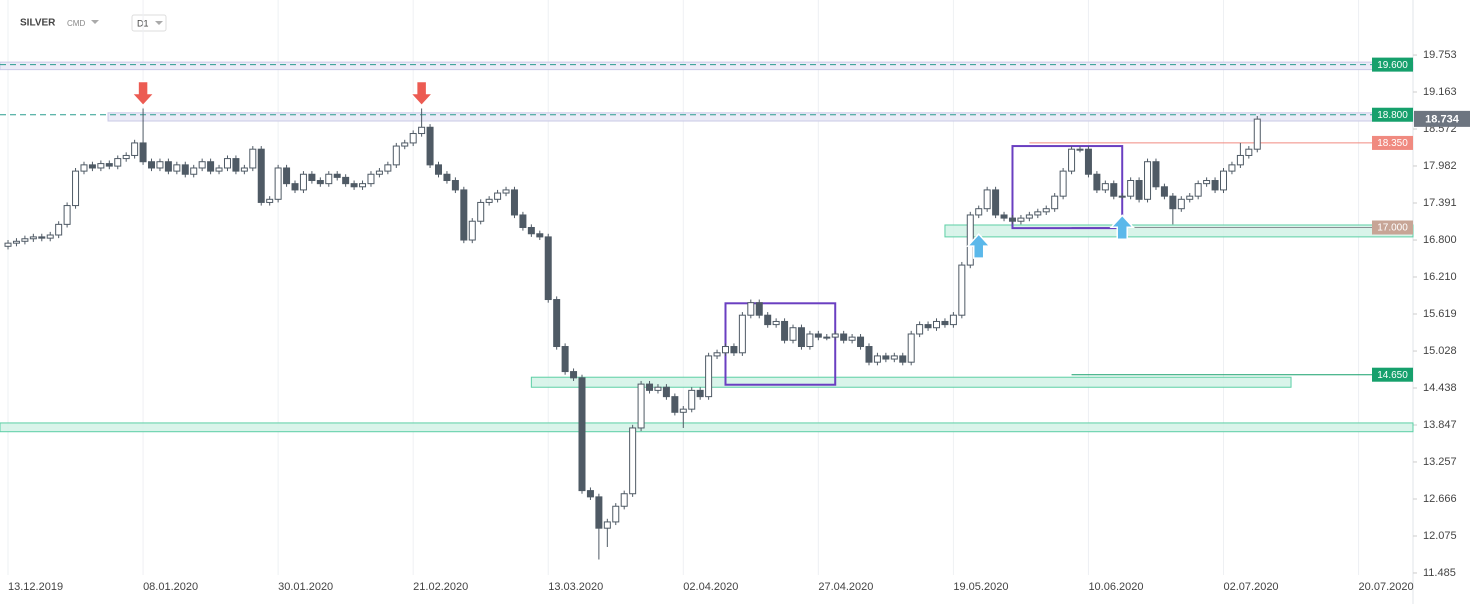 The width and height of the screenshot is (1482, 604). What do you see at coordinates (95, 22) in the screenshot?
I see `dropdown-icon` at bounding box center [95, 22].